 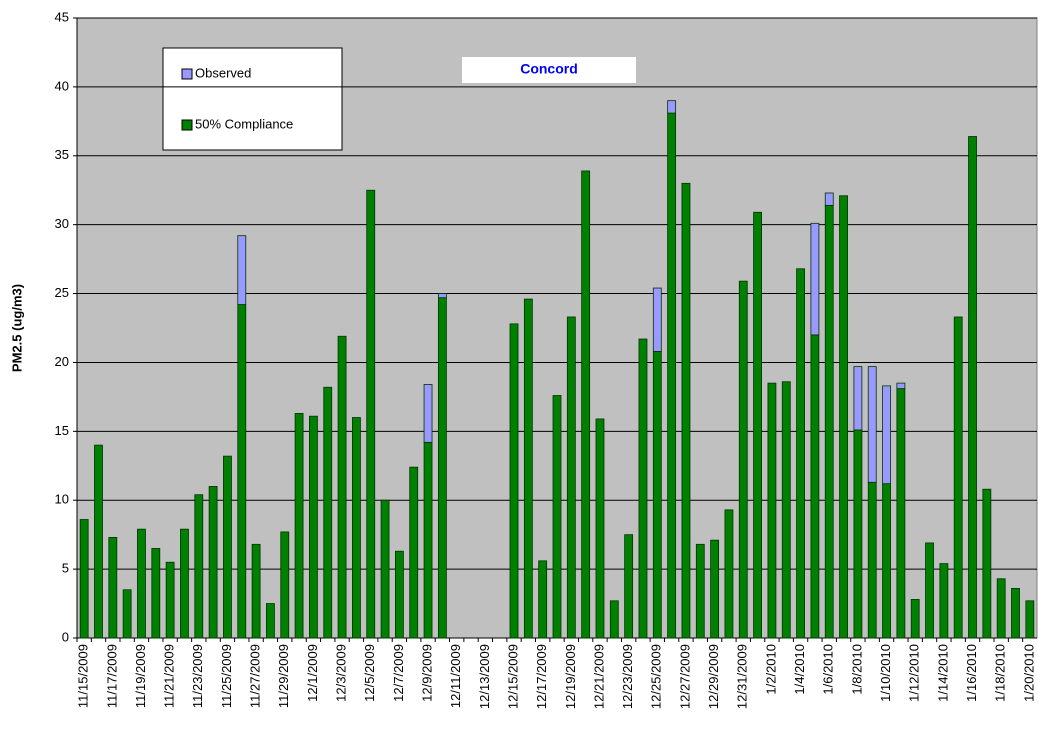 What do you see at coordinates (244, 123) in the screenshot?
I see `legend-label: 50% Compliance` at bounding box center [244, 123].